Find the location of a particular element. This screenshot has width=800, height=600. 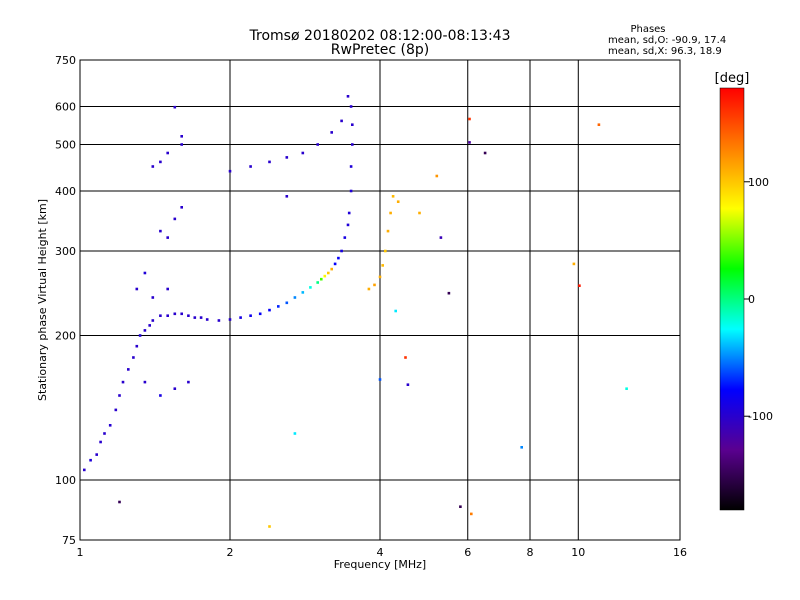

y-tick-label: 300 is located at coordinates (65, 251).